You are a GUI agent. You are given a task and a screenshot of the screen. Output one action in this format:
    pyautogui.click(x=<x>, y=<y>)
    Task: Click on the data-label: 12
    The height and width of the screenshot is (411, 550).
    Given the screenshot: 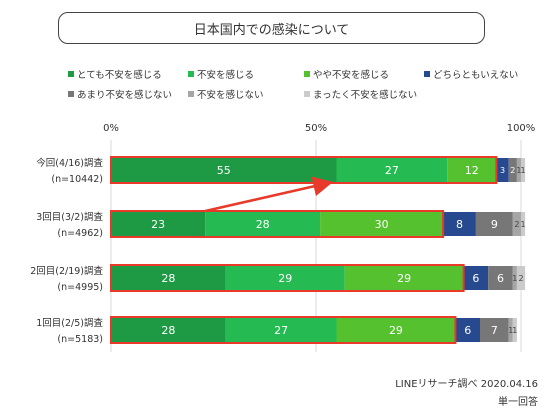 What is the action you would take?
    pyautogui.click(x=472, y=170)
    